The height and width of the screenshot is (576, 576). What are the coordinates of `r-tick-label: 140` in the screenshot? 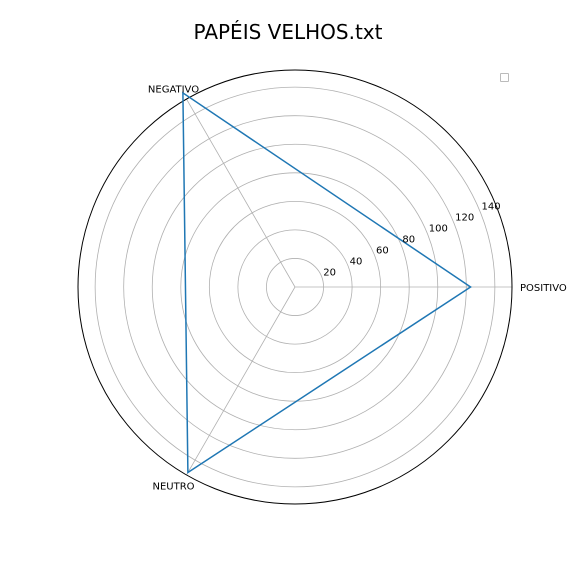 It's located at (491, 207).